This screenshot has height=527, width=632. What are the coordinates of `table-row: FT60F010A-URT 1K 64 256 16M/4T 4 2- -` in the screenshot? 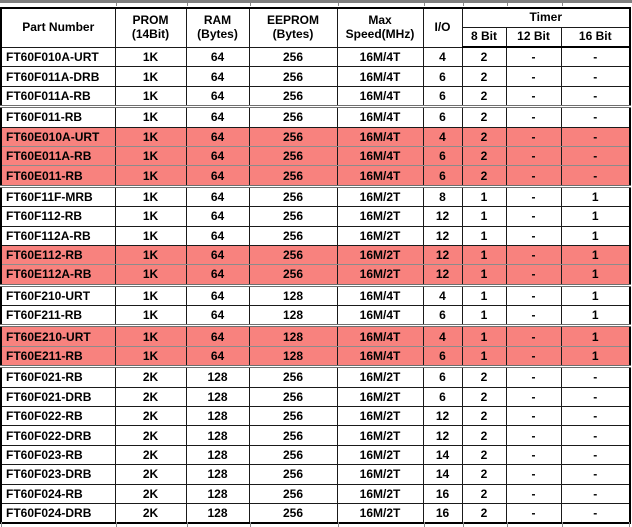 It's located at (315, 57).